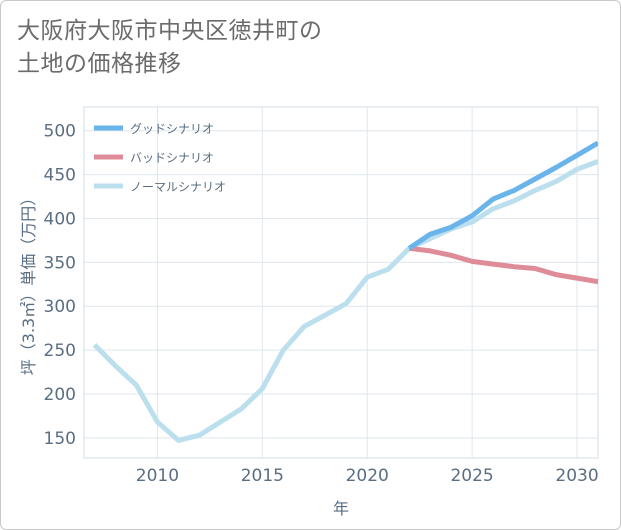 The image size is (621, 530). Describe the element at coordinates (60, 351) in the screenshot. I see `y-tick-label: 250` at that location.